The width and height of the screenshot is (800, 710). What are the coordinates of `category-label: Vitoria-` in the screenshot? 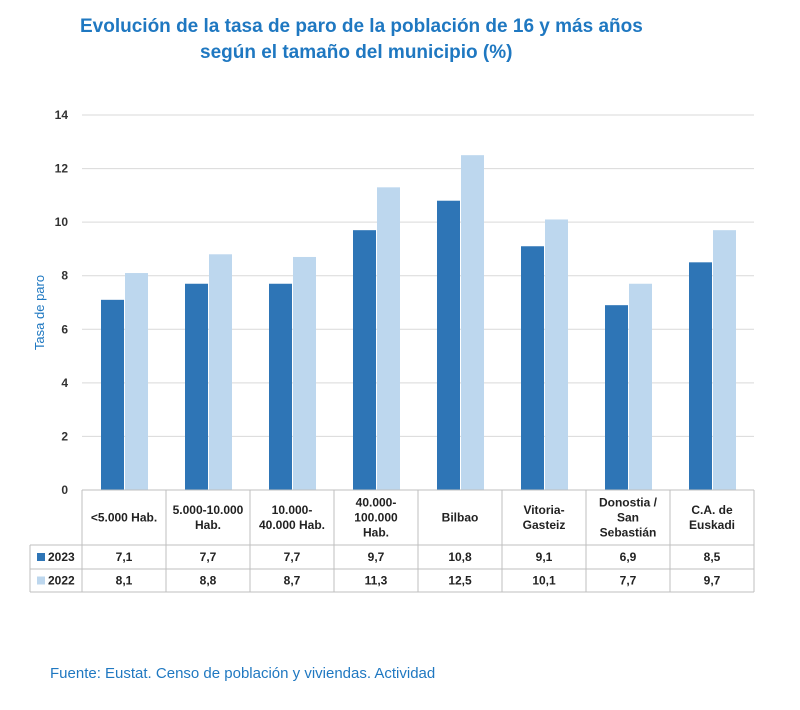 It's located at (543, 510).